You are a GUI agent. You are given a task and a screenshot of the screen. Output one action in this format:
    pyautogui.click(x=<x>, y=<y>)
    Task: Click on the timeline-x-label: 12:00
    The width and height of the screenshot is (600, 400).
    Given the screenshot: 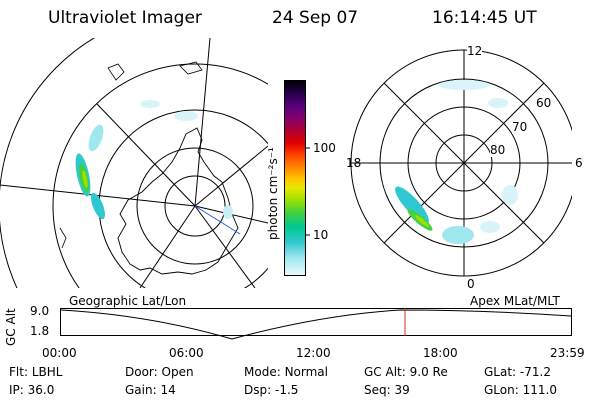 What is the action you would take?
    pyautogui.click(x=313, y=353)
    